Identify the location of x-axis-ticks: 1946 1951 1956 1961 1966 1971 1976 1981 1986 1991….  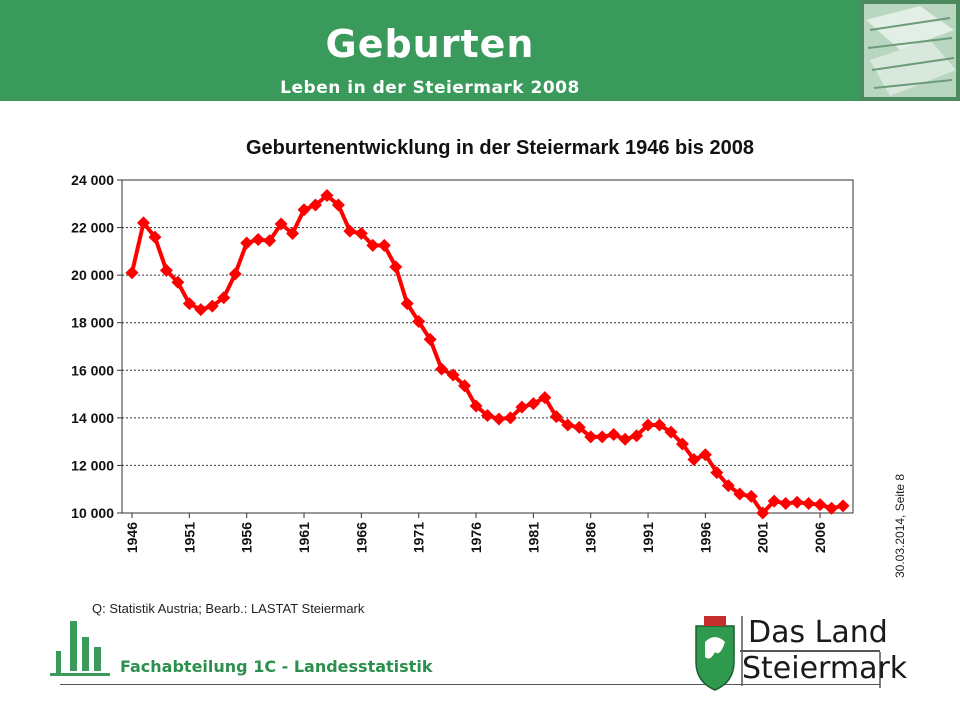
(476, 533).